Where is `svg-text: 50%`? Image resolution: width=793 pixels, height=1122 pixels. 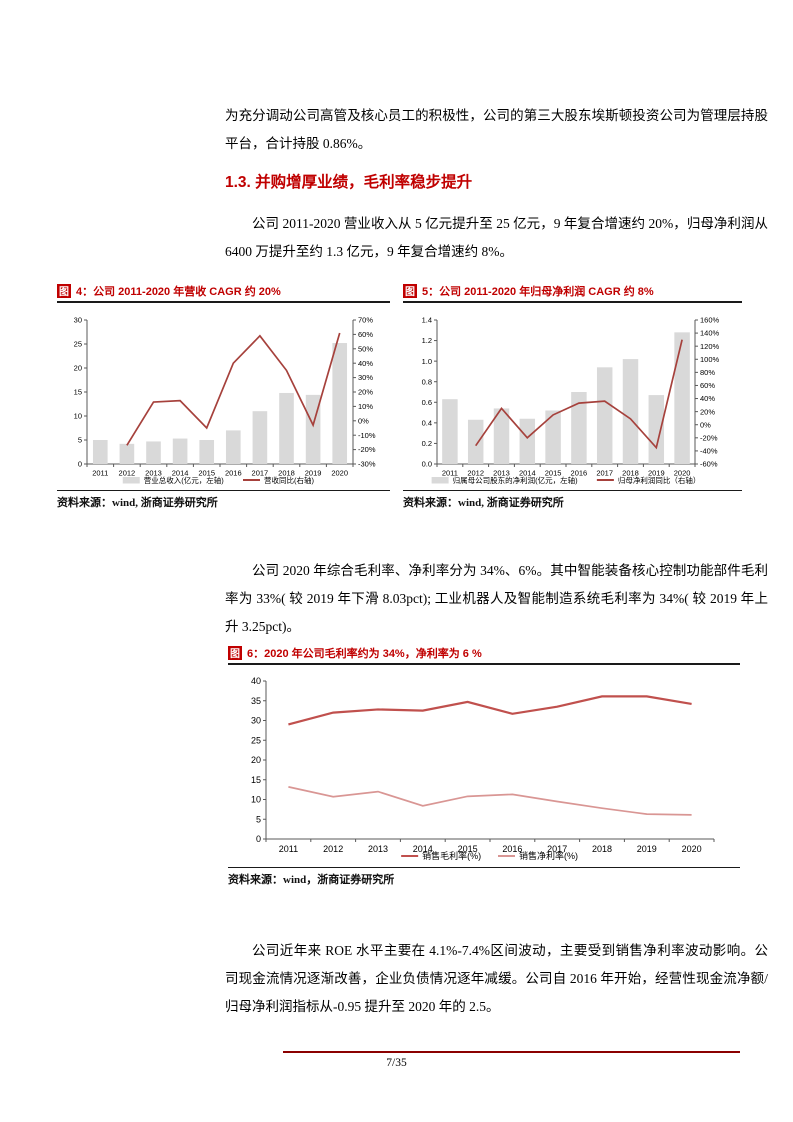 svg-text: 50% is located at coordinates (365, 348).